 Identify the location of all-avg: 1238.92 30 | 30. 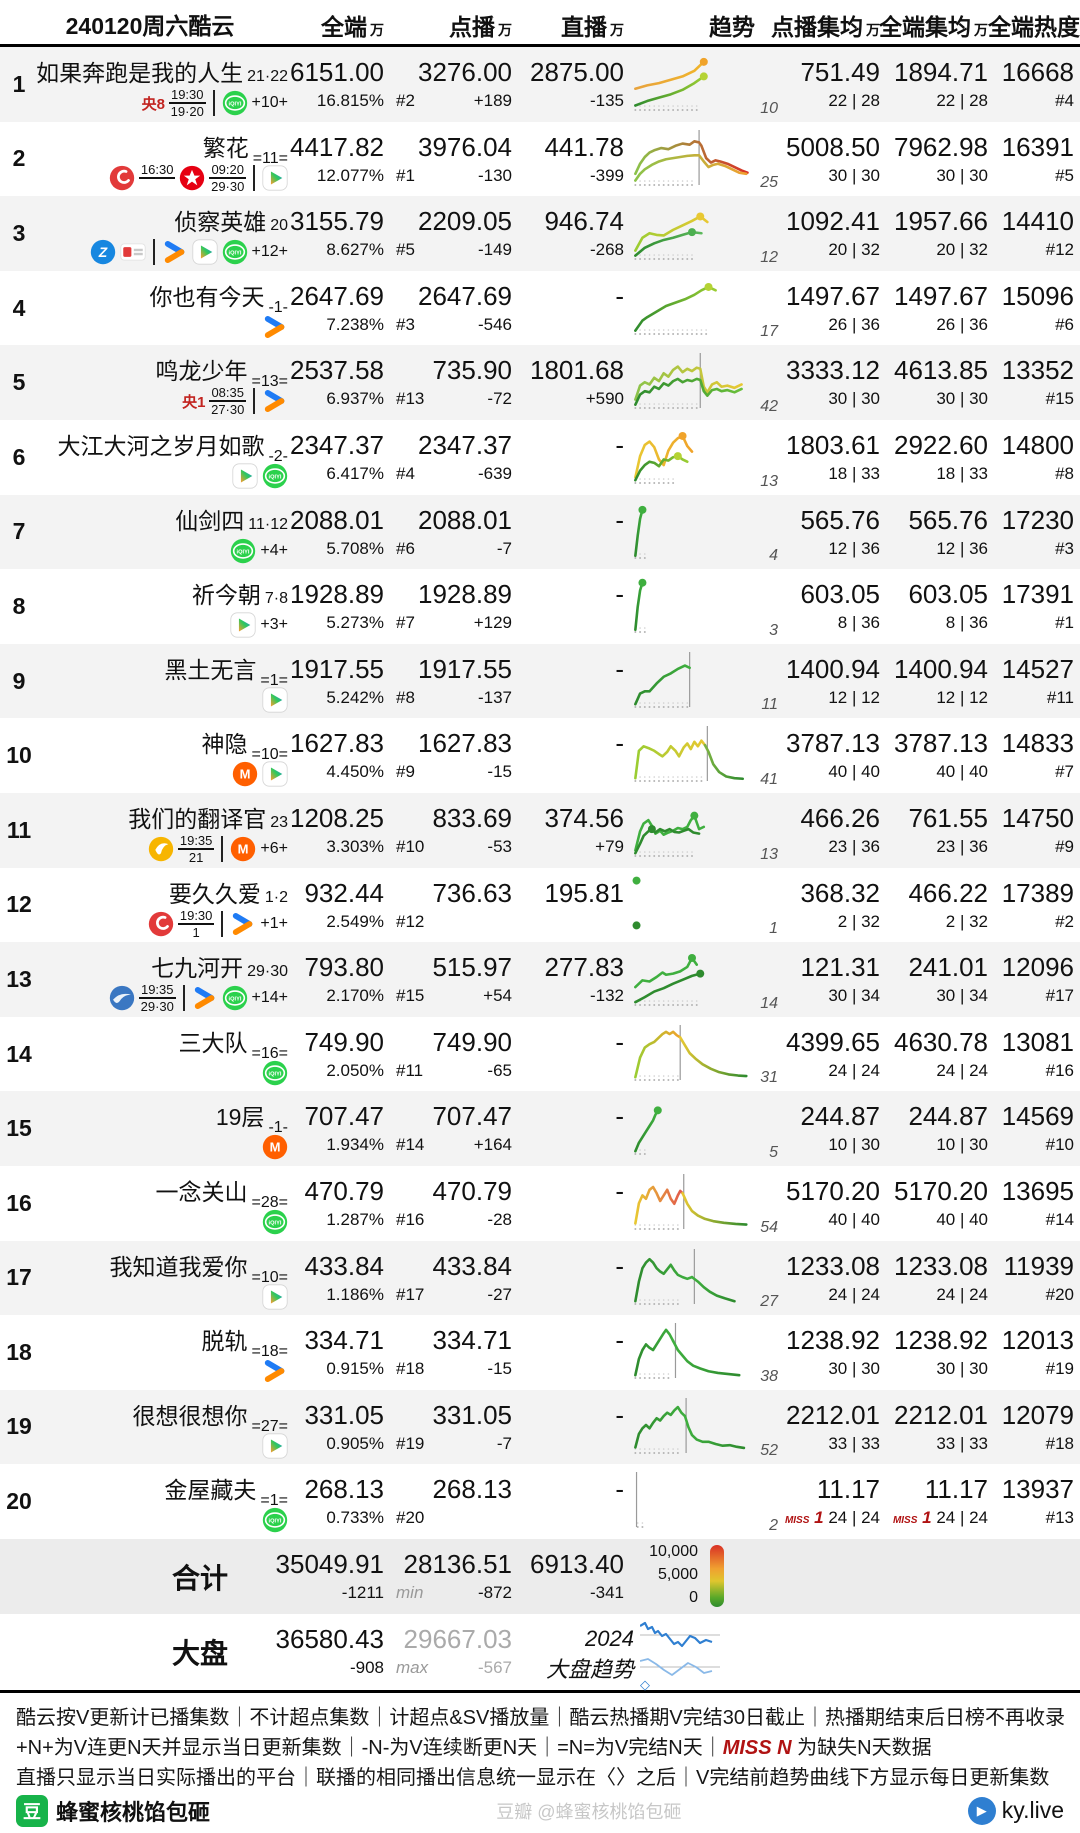
(925, 1352).